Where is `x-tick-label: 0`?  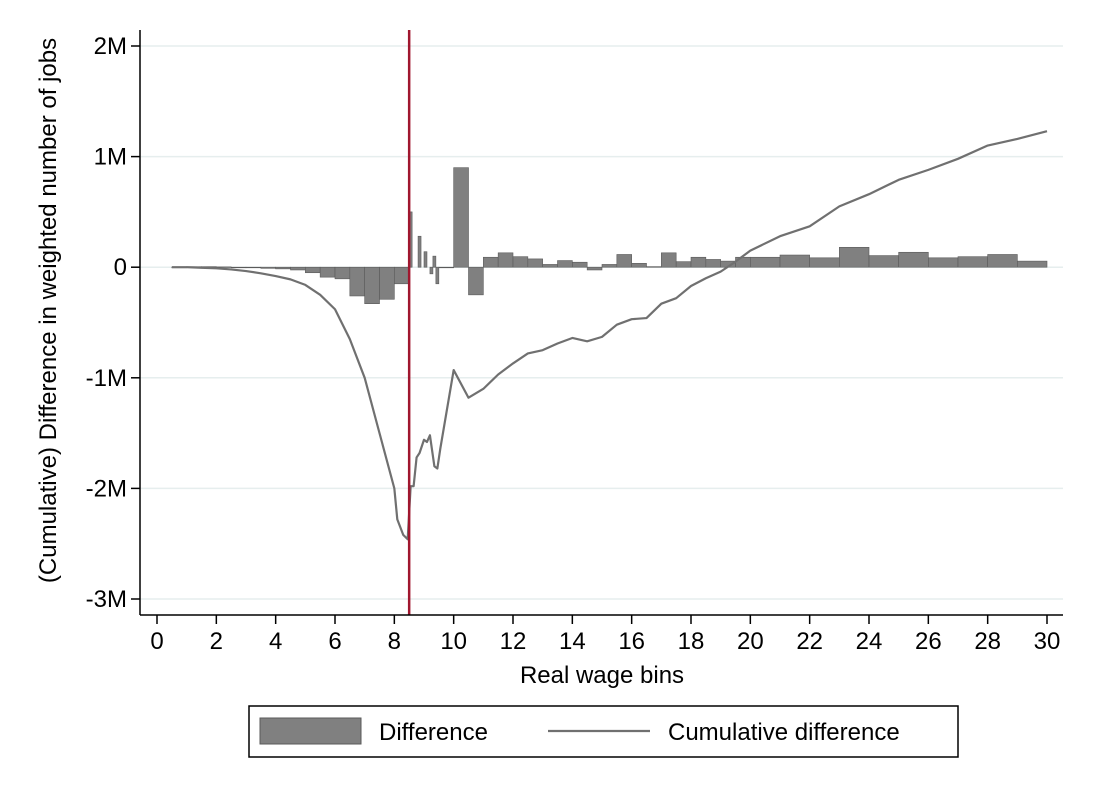 x-tick-label: 0 is located at coordinates (156, 641).